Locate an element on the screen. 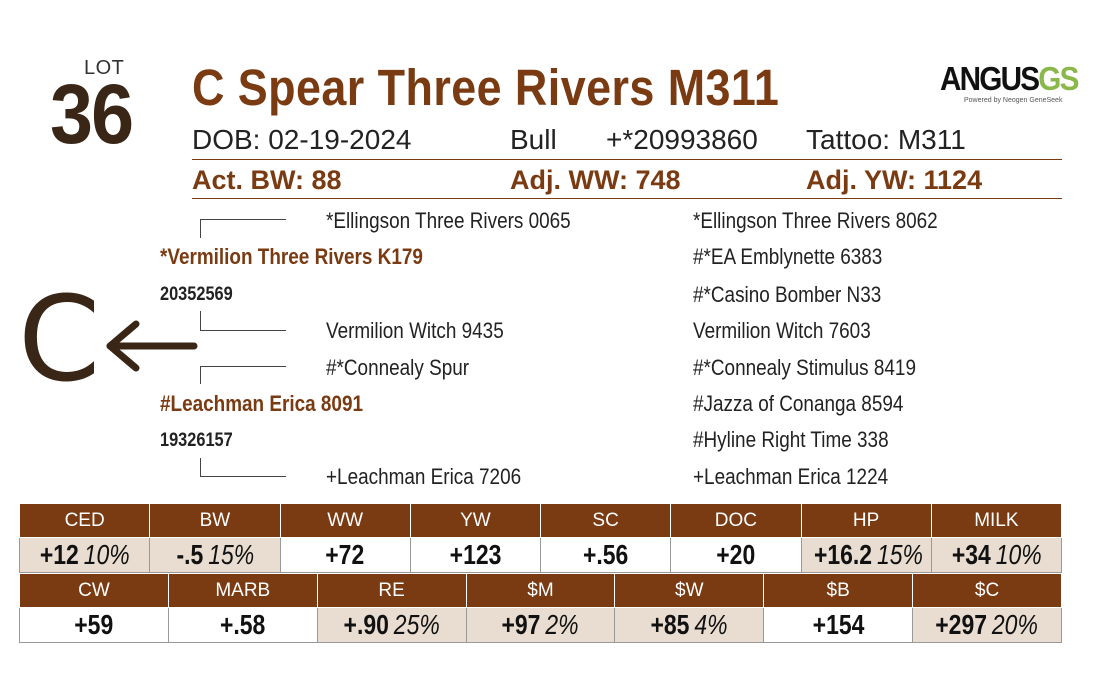 The width and height of the screenshot is (1100, 683). epd-value: +.56 is located at coordinates (605, 554).